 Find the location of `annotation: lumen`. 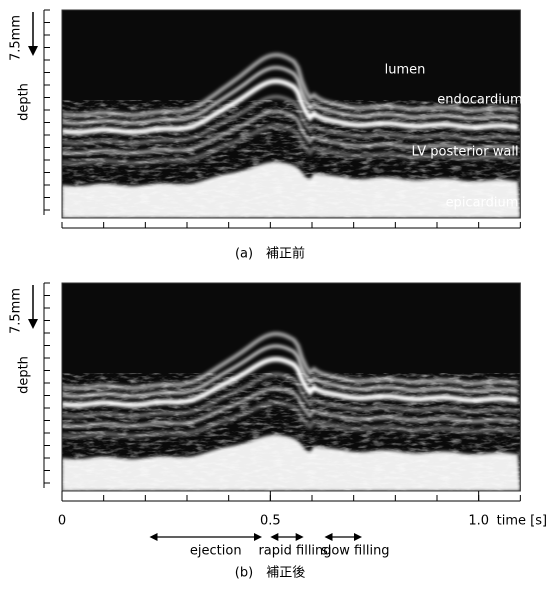

annotation: lumen is located at coordinates (405, 70).